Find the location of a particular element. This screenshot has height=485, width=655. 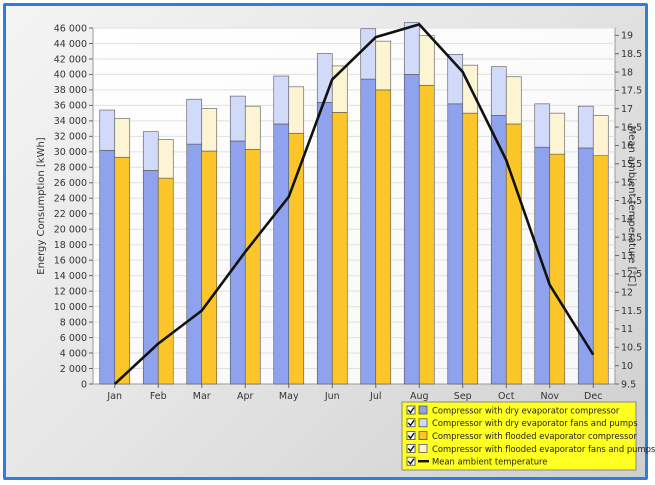

x-tick-label: May is located at coordinates (289, 396).